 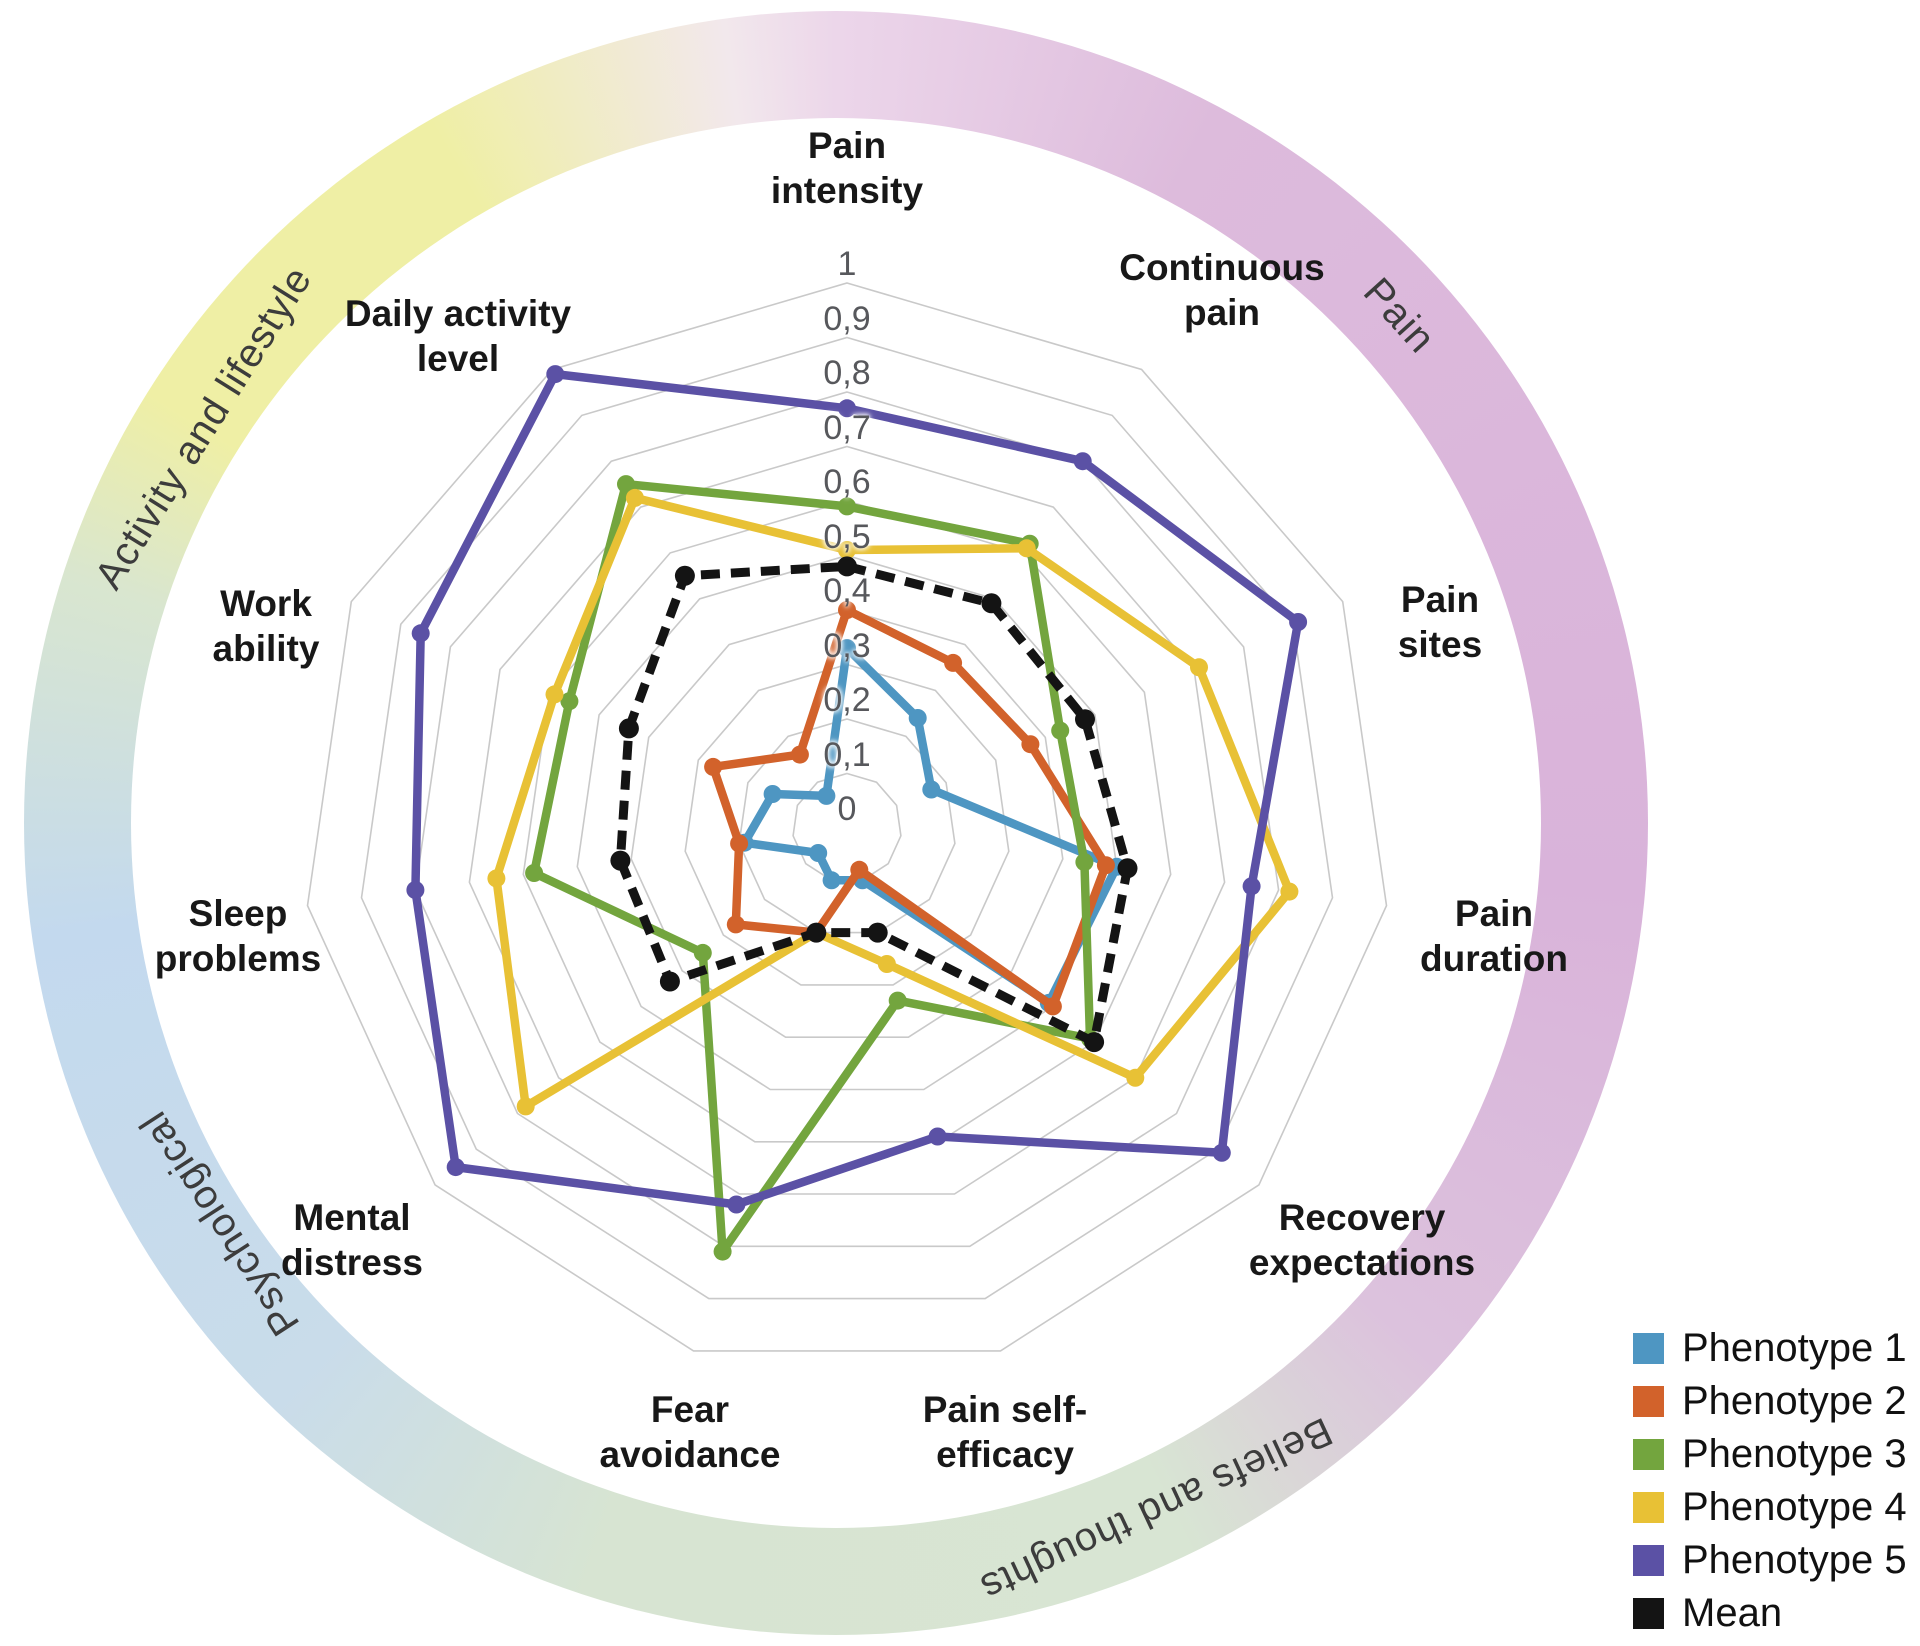 I want to click on tick-label-0.2: 0,2, so click(x=847, y=700).